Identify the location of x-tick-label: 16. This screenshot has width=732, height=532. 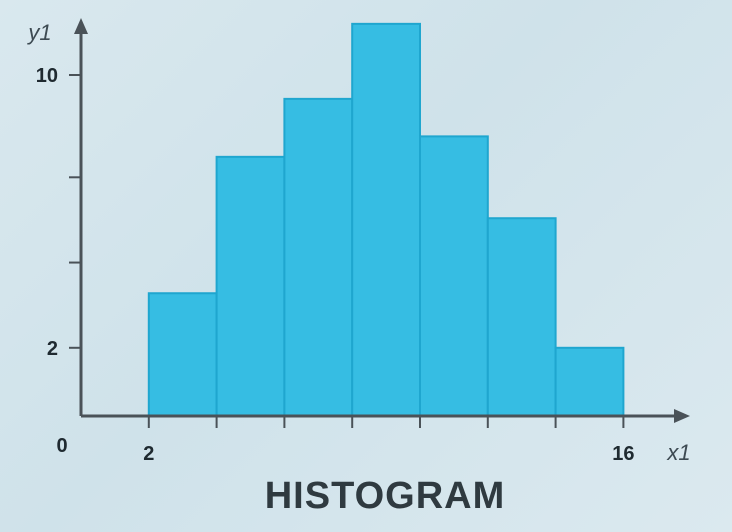
(623, 454).